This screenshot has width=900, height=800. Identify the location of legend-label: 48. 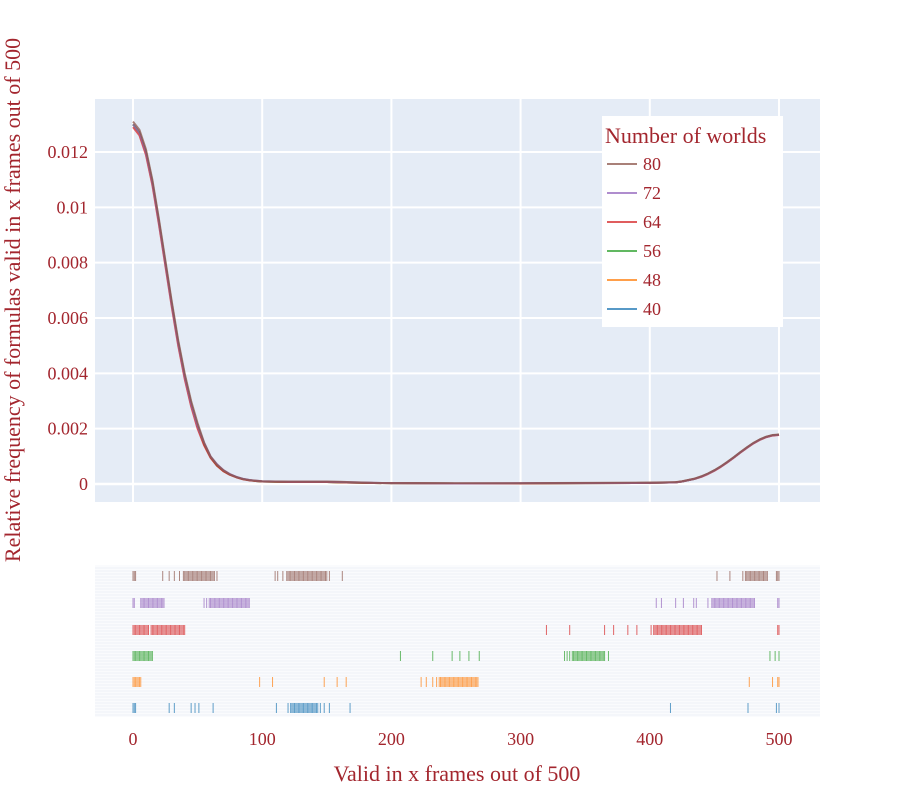
(652, 280).